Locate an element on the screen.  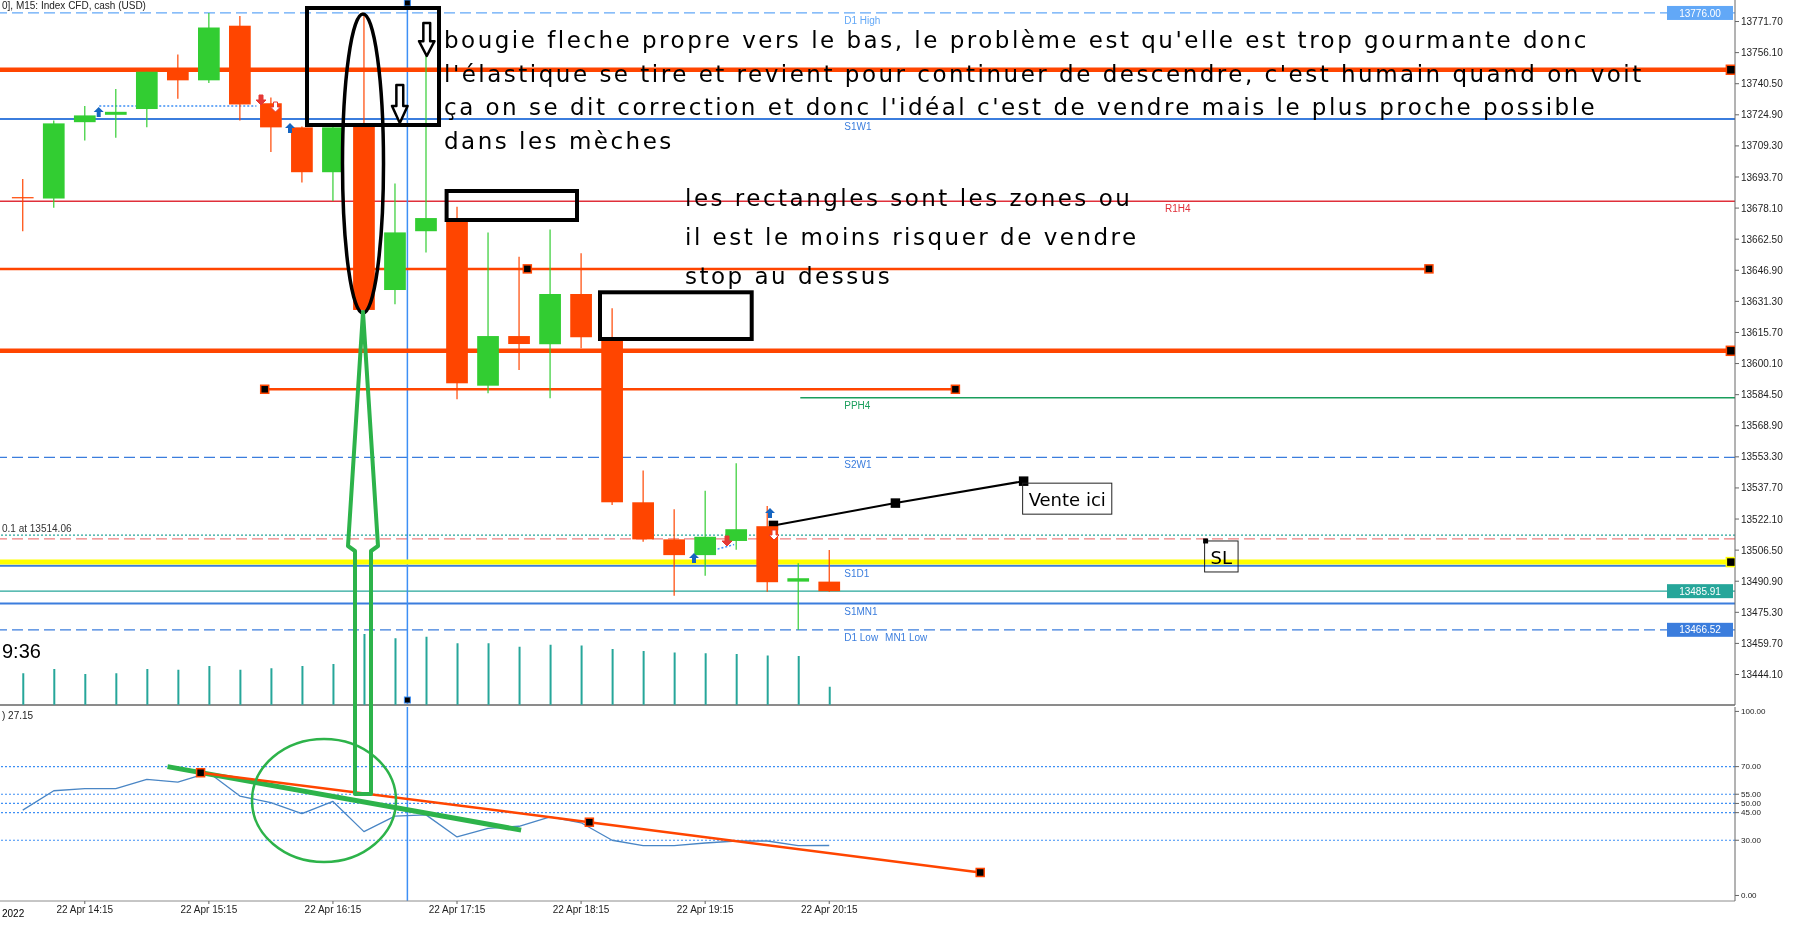
annotation: ça on se dit correction et donc l'idéal c'est de vendre mais le plus proche possible is located at coordinates (1021, 107).